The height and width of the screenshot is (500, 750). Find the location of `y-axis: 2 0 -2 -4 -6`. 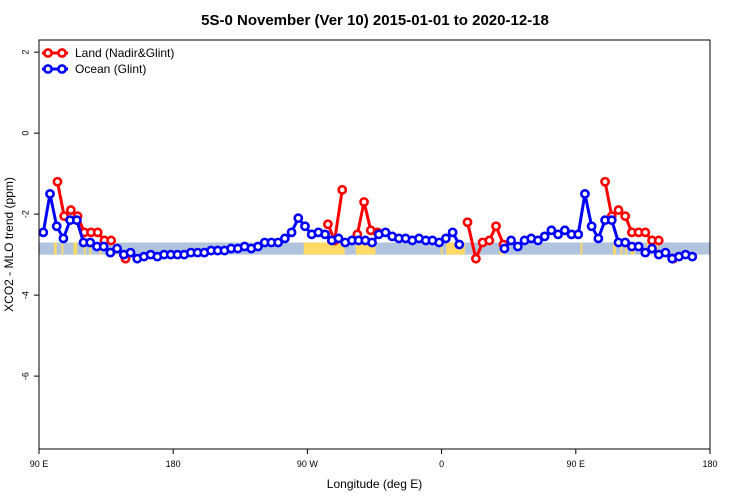

y-axis: 2 0 -2 -4 -6 is located at coordinates (29, 215).